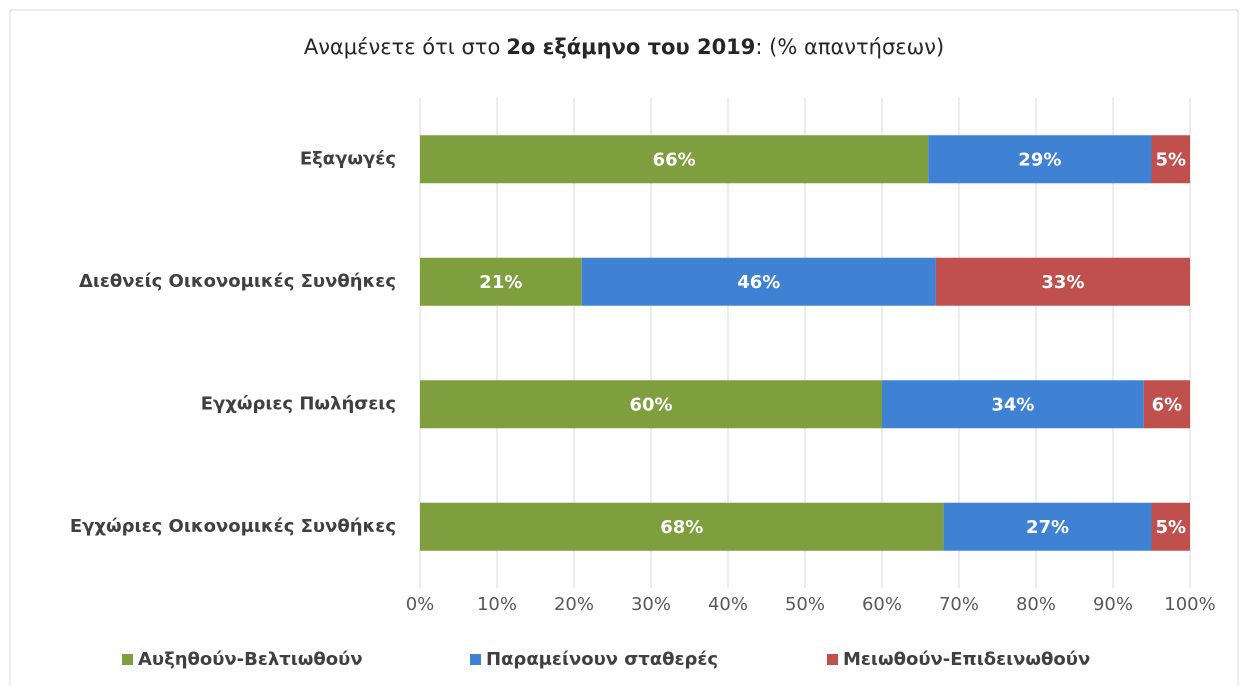 The height and width of the screenshot is (686, 1248). What do you see at coordinates (1189, 604) in the screenshot?
I see `x-tick-label: 100%` at bounding box center [1189, 604].